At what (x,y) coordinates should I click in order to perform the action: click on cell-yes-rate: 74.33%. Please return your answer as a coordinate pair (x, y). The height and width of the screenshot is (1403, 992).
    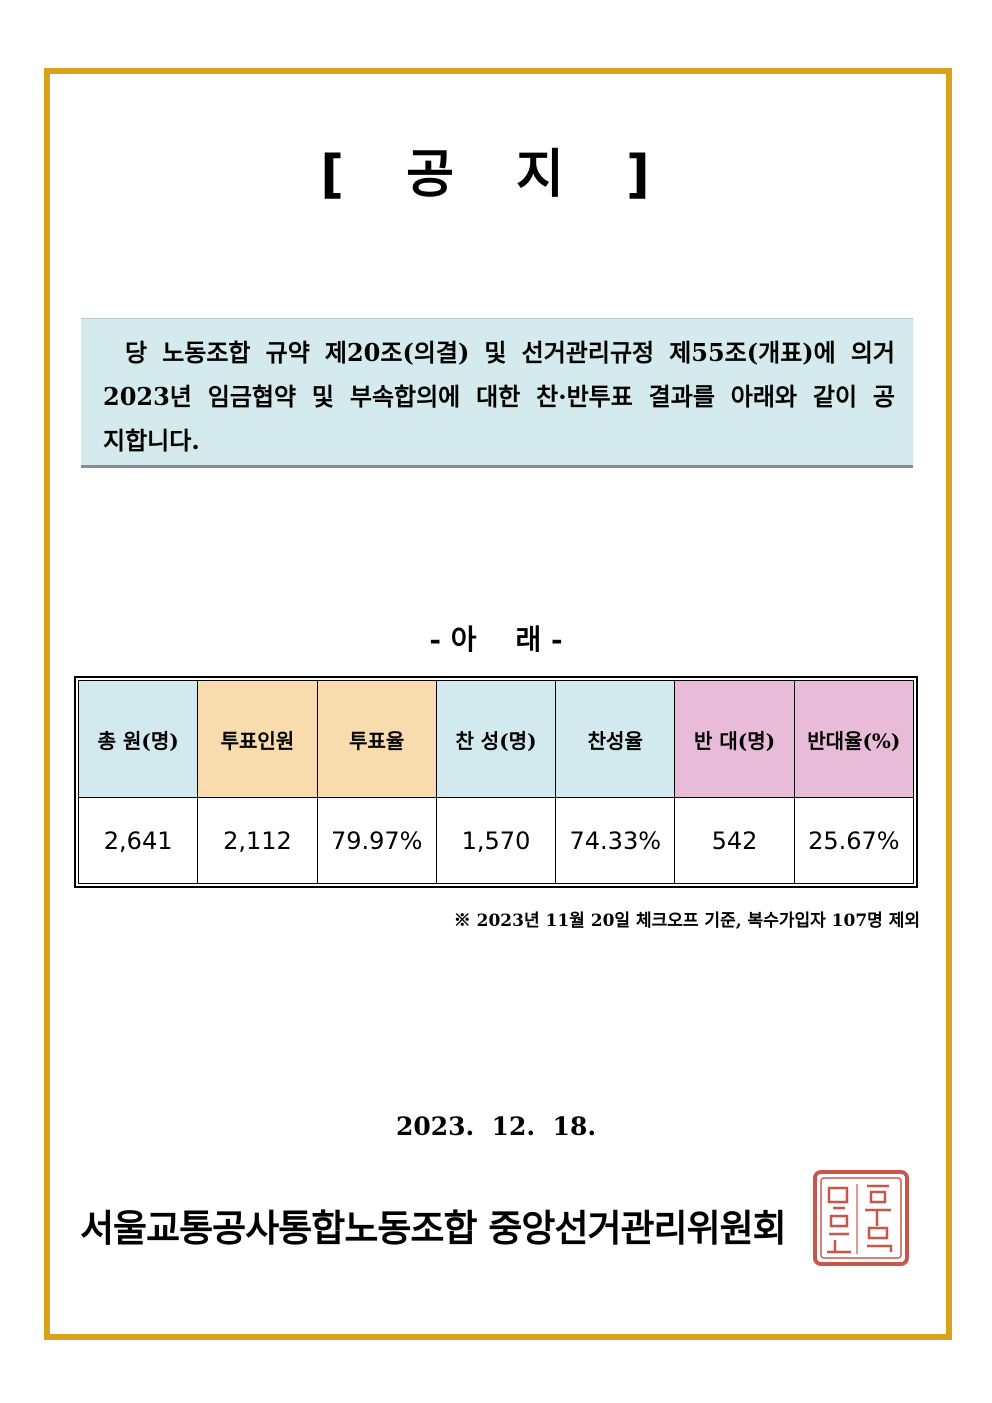
    Looking at the image, I should click on (615, 840).